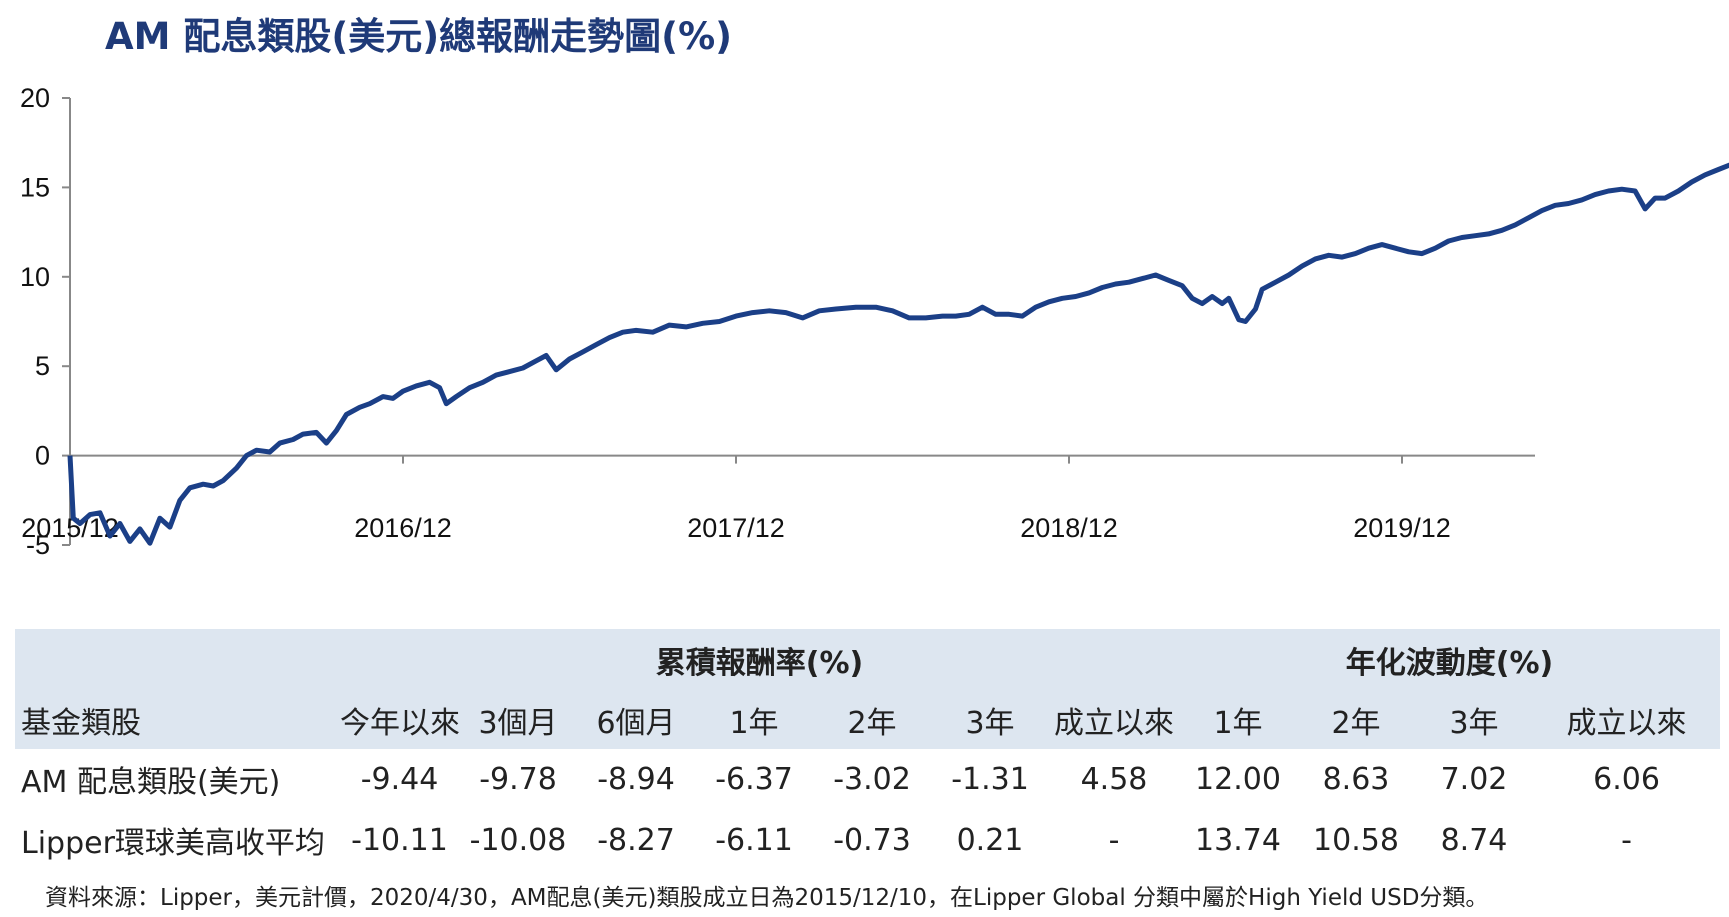 The width and height of the screenshot is (1729, 917). What do you see at coordinates (990, 840) in the screenshot?
I see `table-cell: 0.21` at bounding box center [990, 840].